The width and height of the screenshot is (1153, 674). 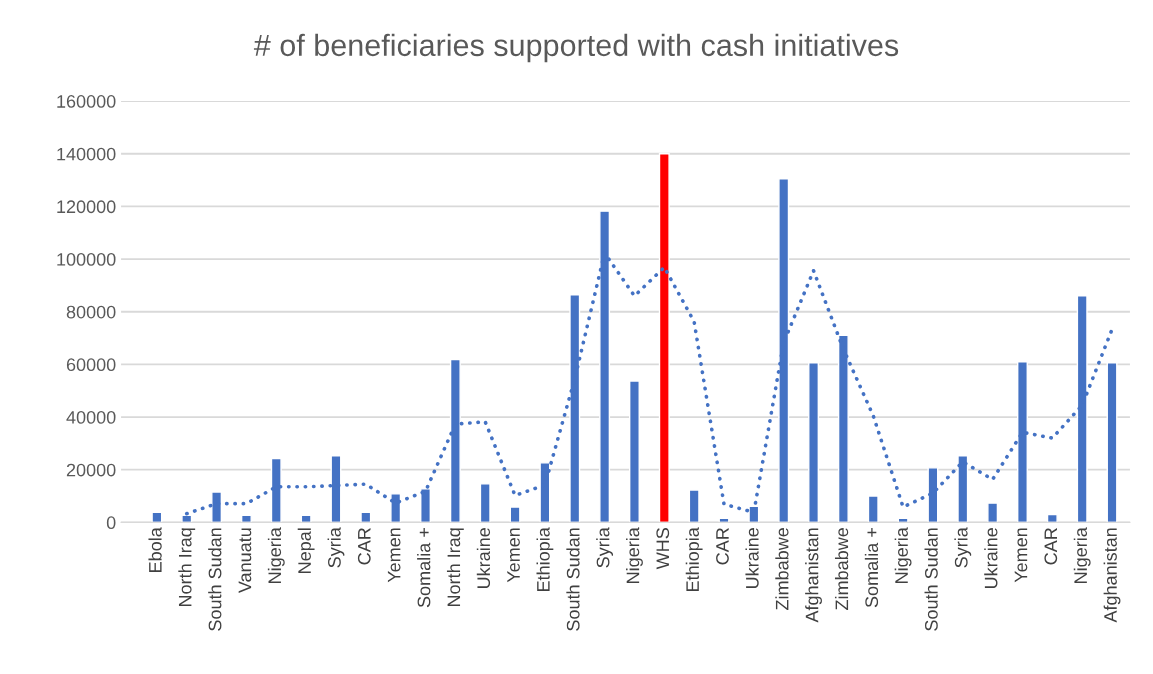 I want to click on y-tick-label: 60000, so click(x=91, y=365).